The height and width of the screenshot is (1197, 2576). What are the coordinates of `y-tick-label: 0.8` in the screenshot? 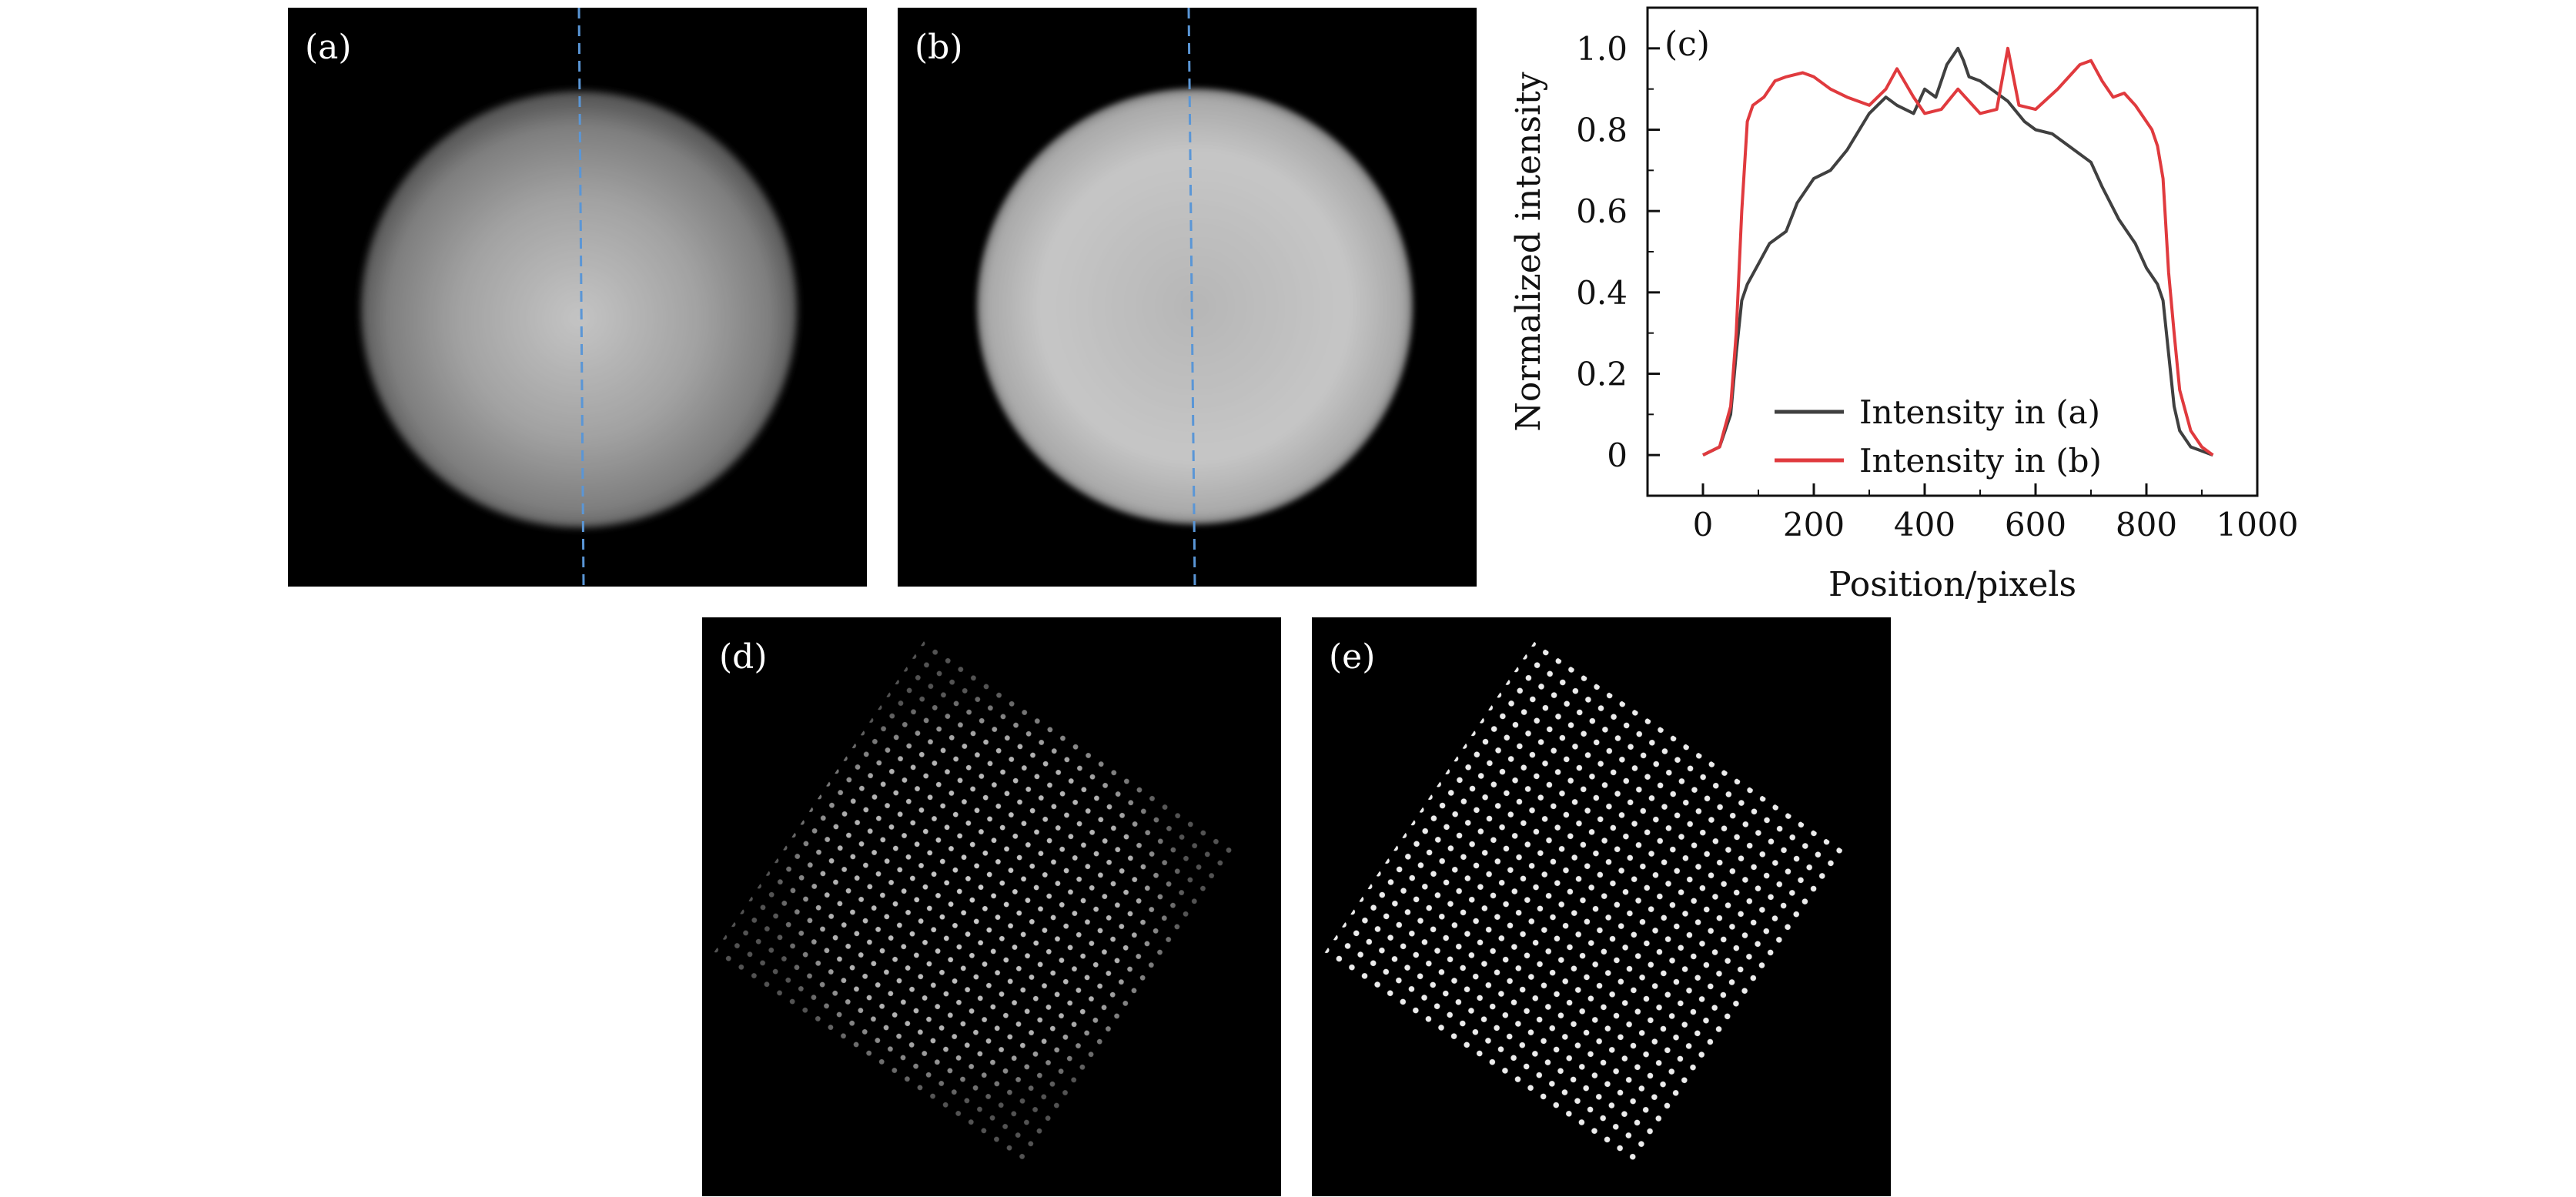 It's located at (1602, 130).